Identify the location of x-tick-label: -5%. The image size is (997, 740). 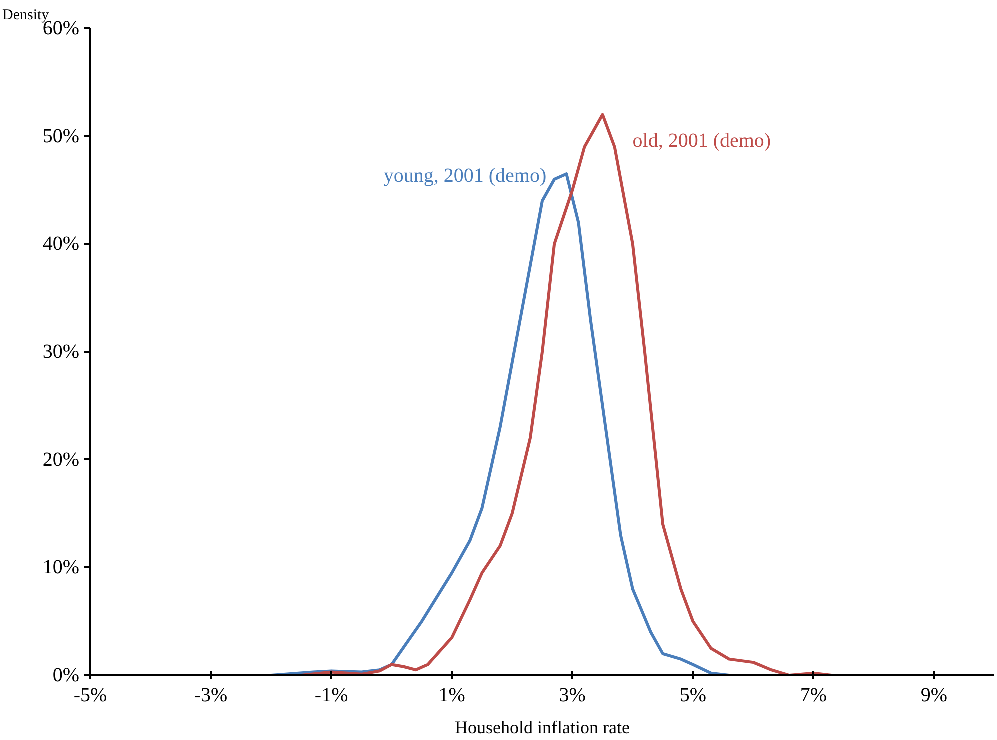
(91, 695).